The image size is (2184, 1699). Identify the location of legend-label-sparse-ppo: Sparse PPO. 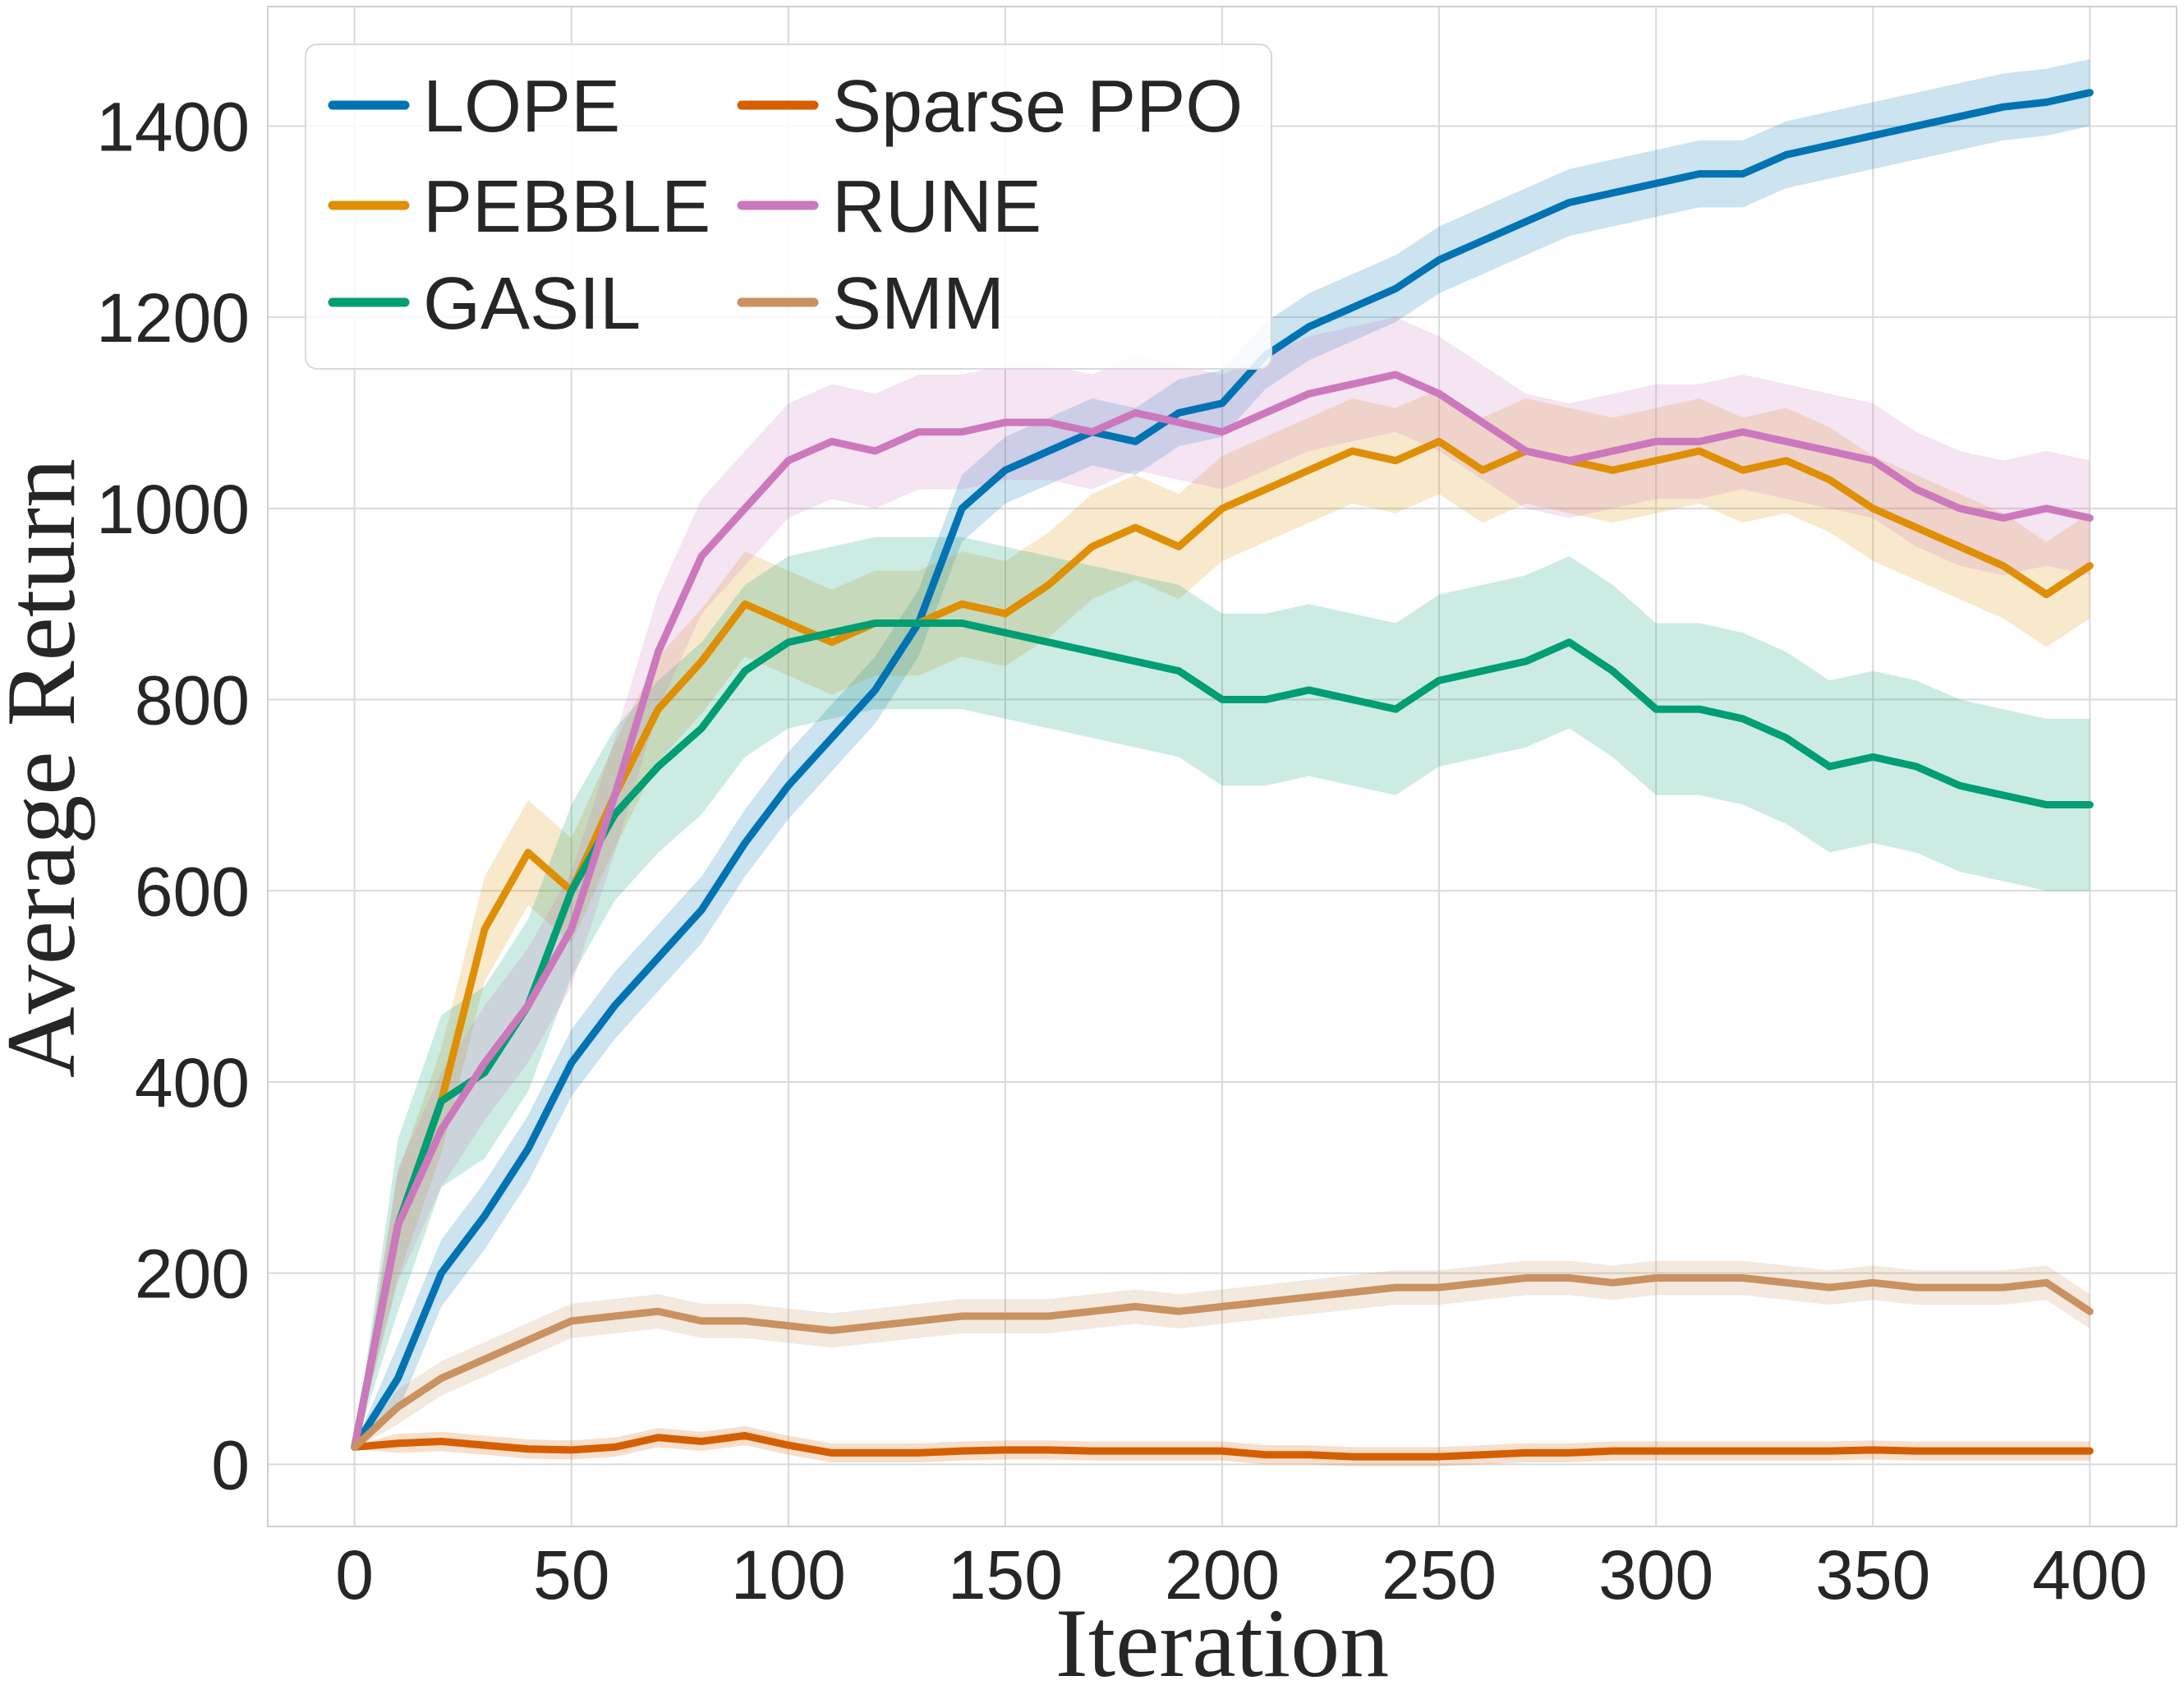
(1037, 107).